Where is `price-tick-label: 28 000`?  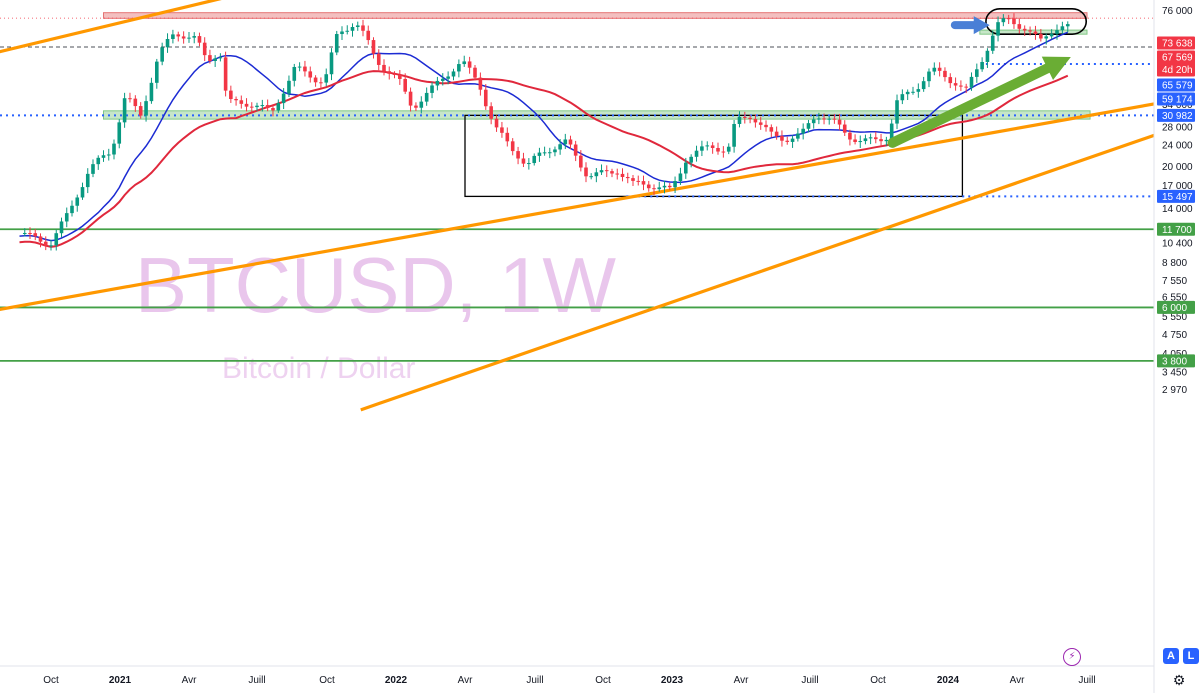 price-tick-label: 28 000 is located at coordinates (1177, 128).